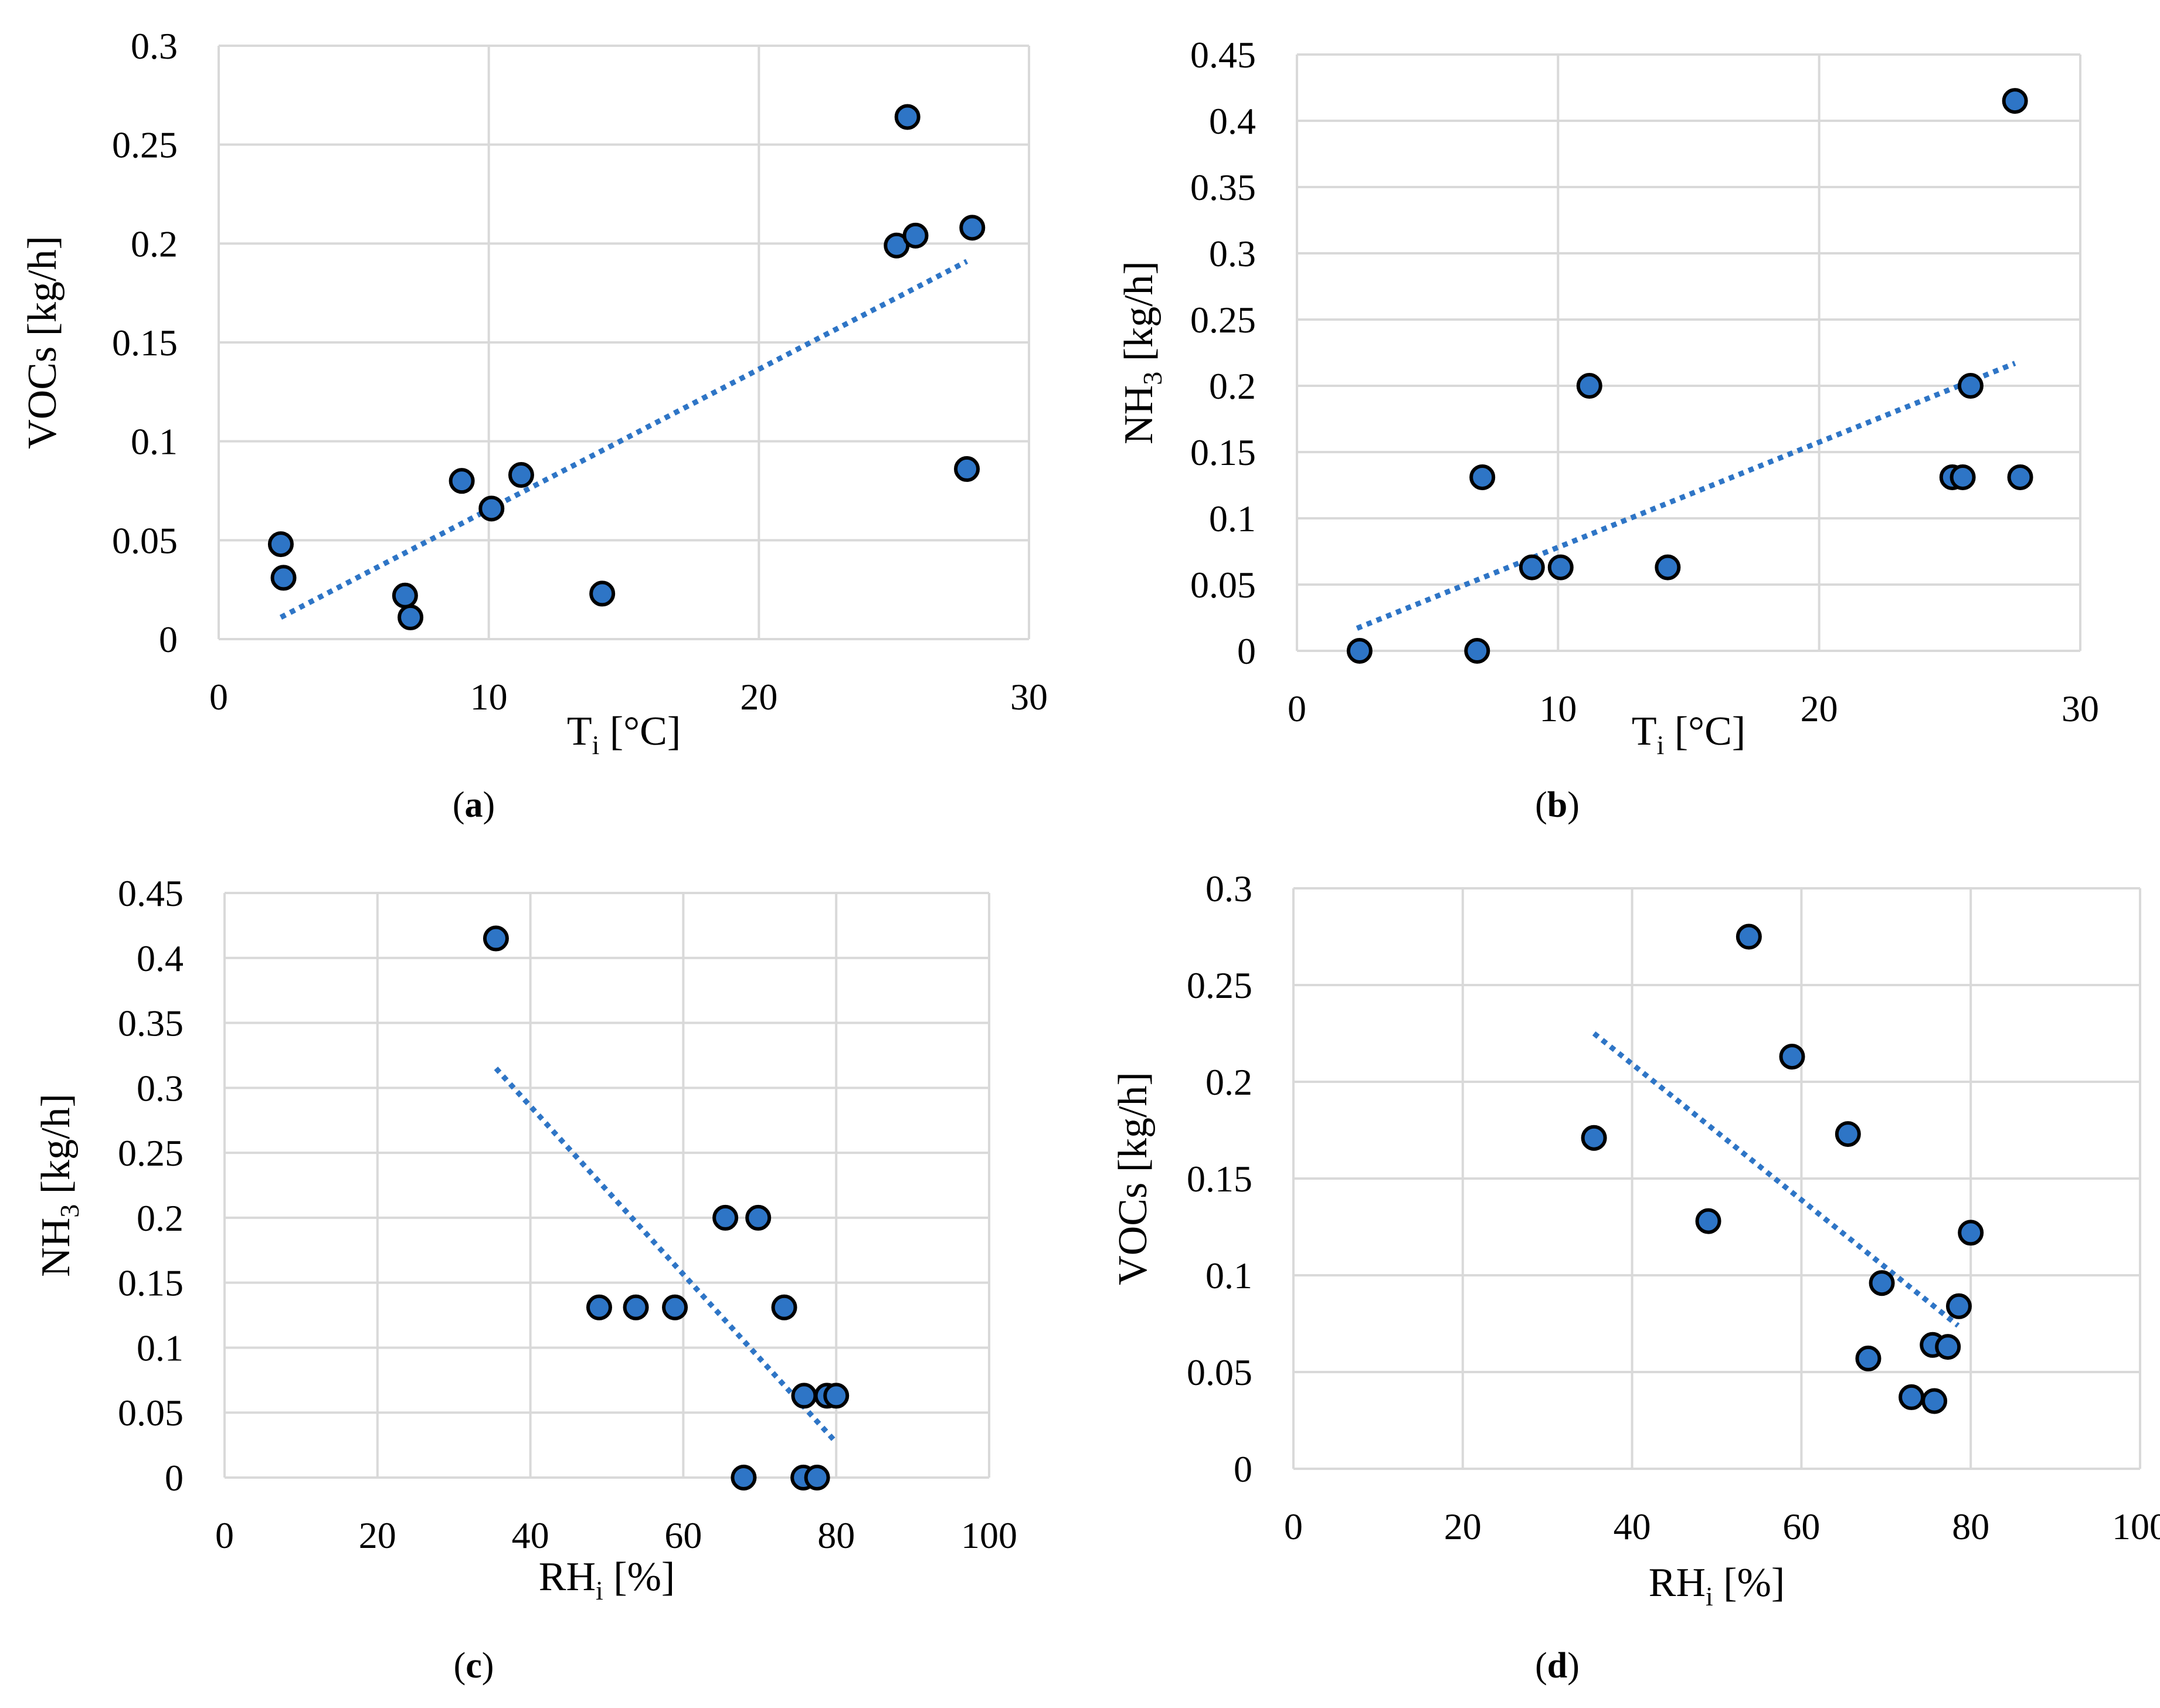 This screenshot has height=1708, width=2160. What do you see at coordinates (473, 1666) in the screenshot?
I see `panel-caption-c: (c)` at bounding box center [473, 1666].